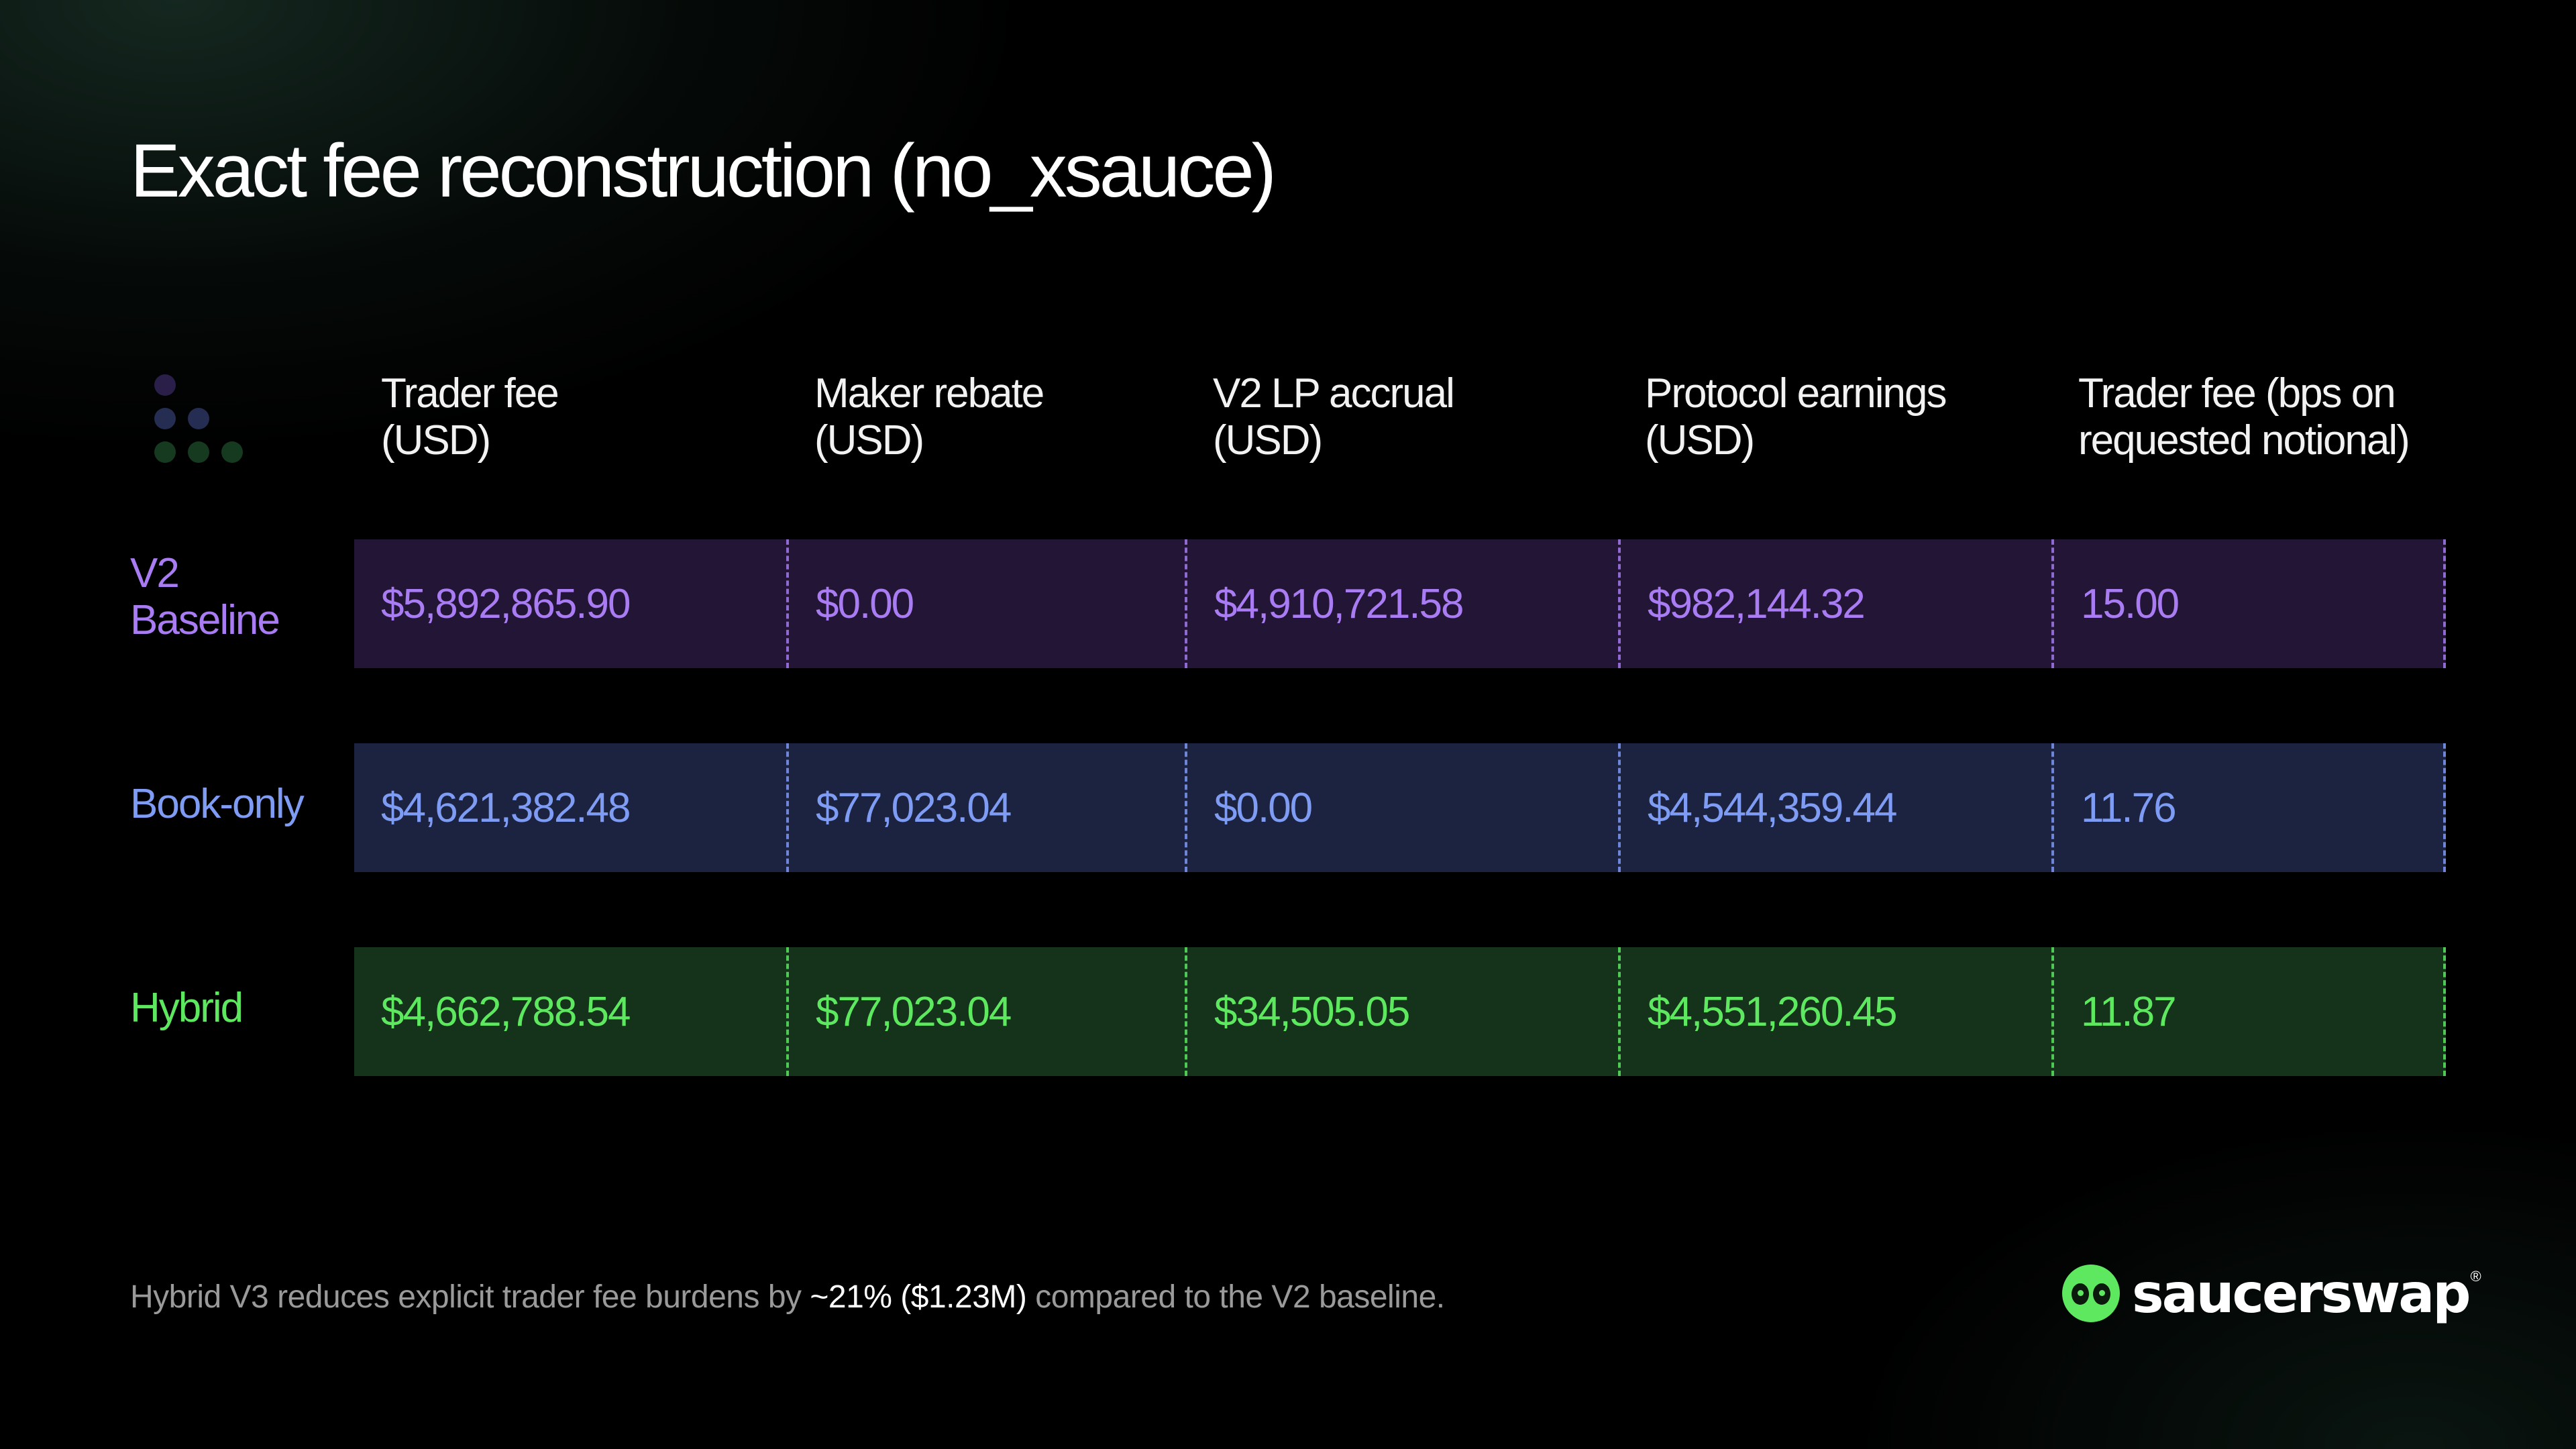 Image resolution: width=2576 pixels, height=1449 pixels. What do you see at coordinates (1404, 1011) in the screenshot?
I see `table-cell: $34,505.05` at bounding box center [1404, 1011].